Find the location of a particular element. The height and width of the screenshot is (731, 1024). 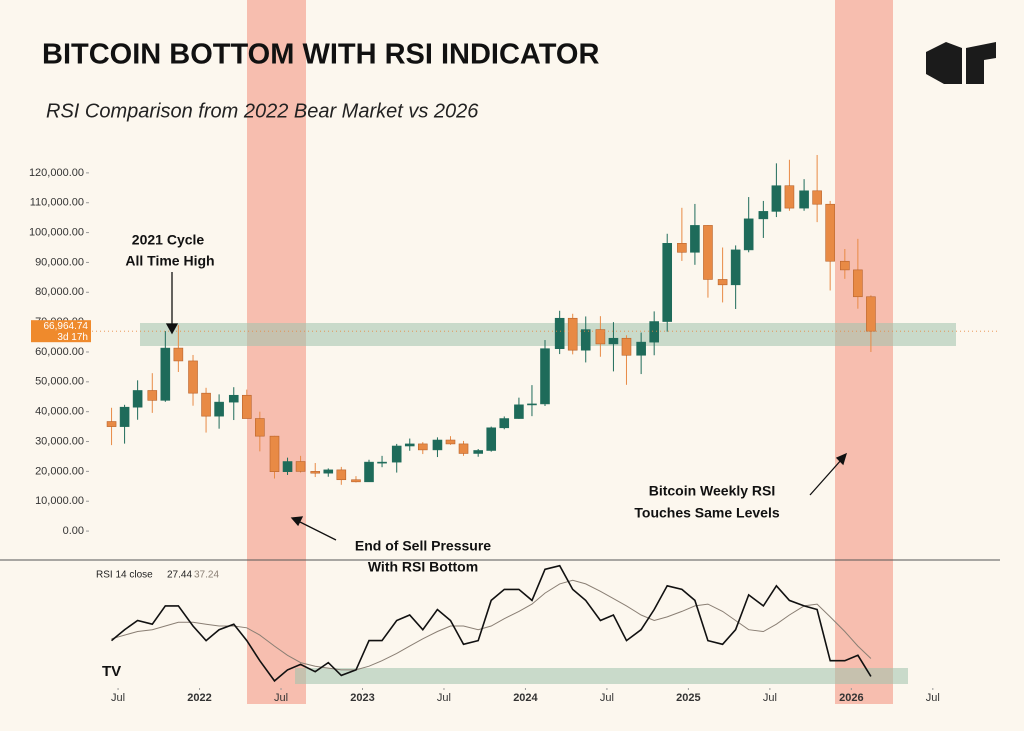

y-tick-label: 10,000.00 is located at coordinates (59, 501).